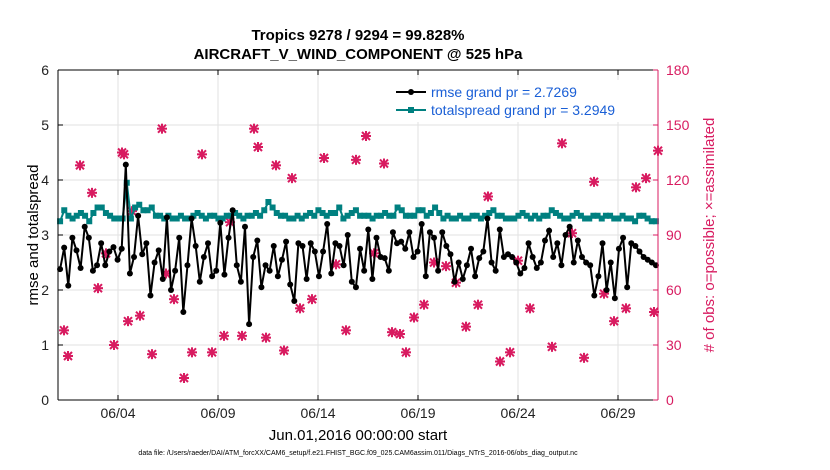 Image resolution: width=830 pixels, height=470 pixels. Describe the element at coordinates (217, 413) in the screenshot. I see `x-tick-label: 06/09` at that location.